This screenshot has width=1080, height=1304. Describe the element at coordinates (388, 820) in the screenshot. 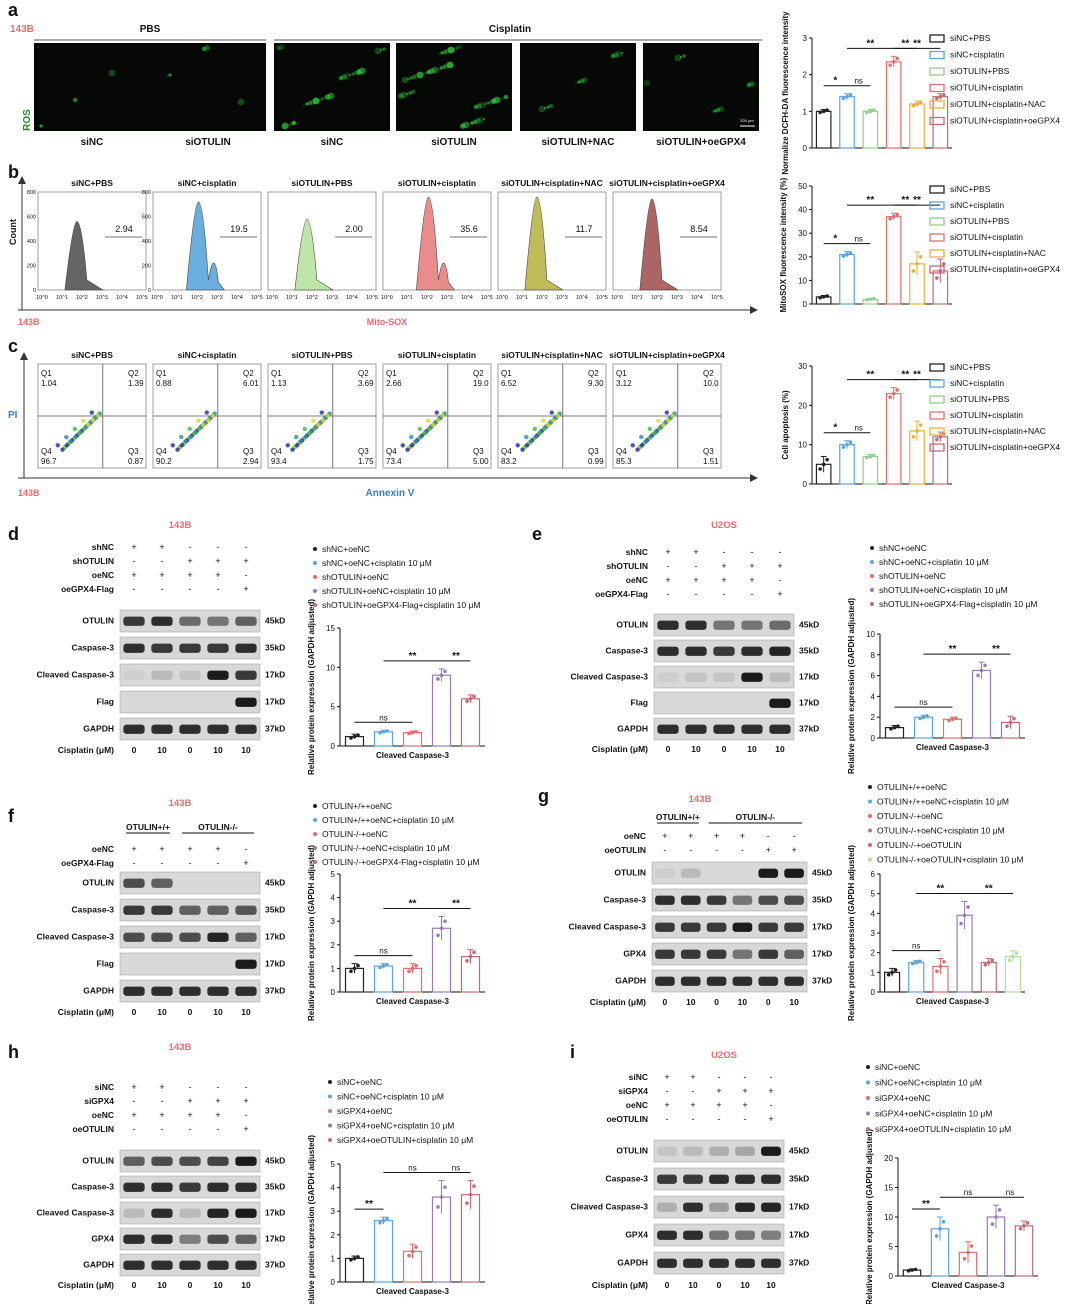

I see `legend-entry: OTULIN+/++oeNC+cisplatin 10 μM` at that location.